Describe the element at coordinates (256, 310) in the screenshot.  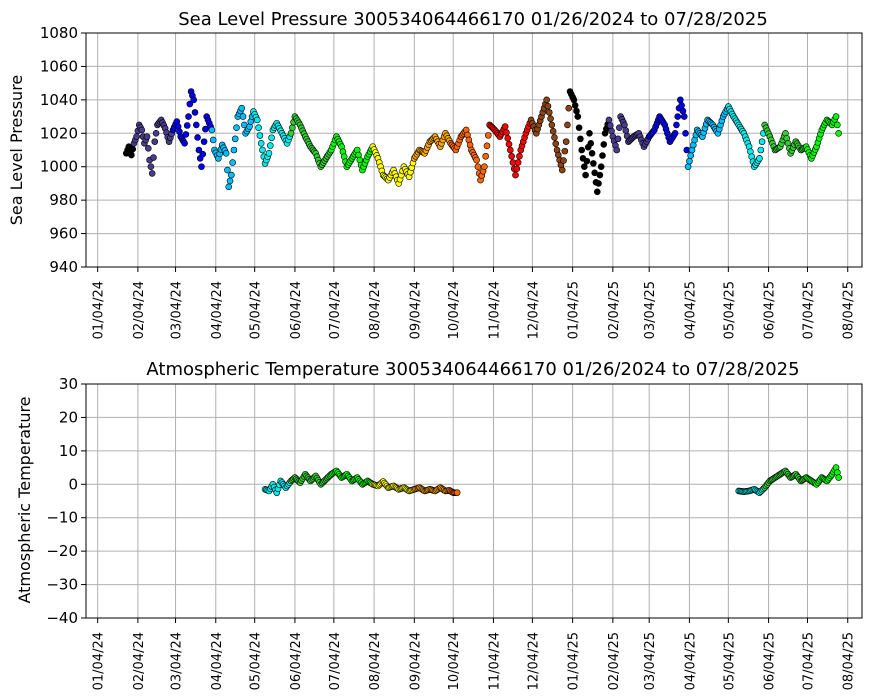
I see `x-tick-label: 05/04/24` at that location.